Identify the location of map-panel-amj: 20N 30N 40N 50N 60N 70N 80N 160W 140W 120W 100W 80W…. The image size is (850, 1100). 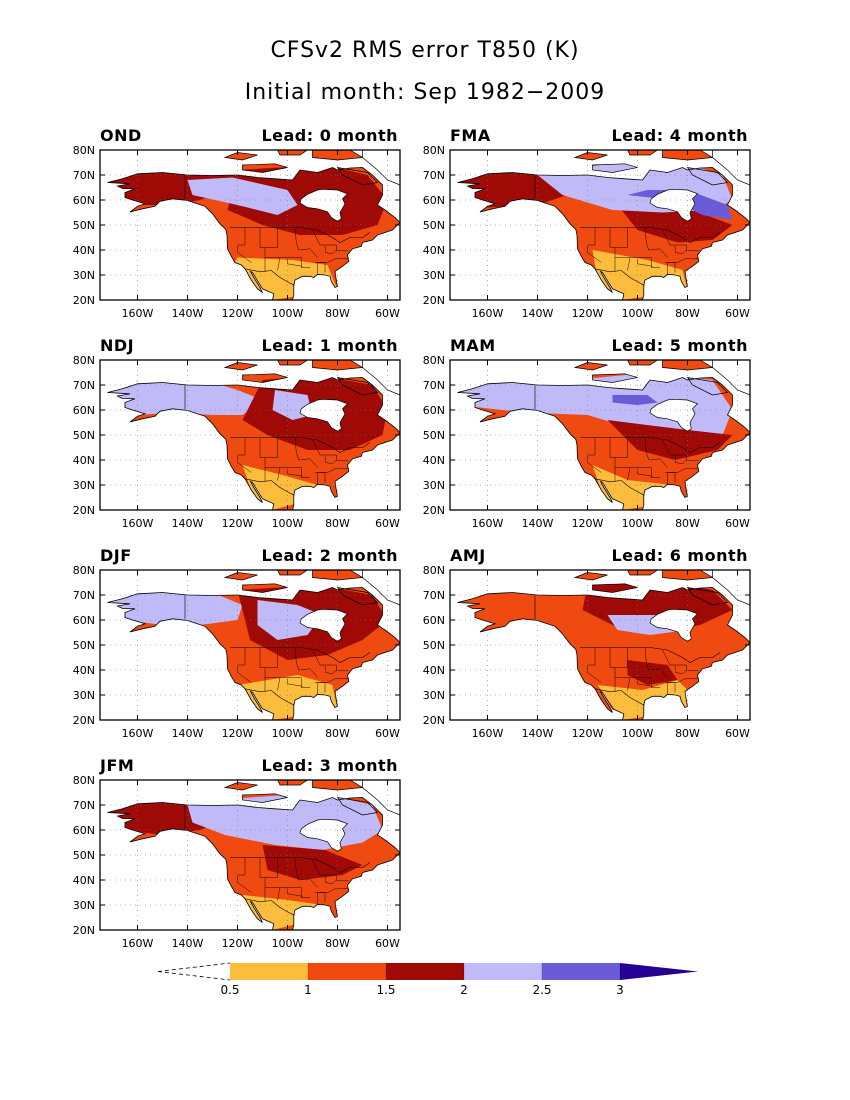
(587, 643).